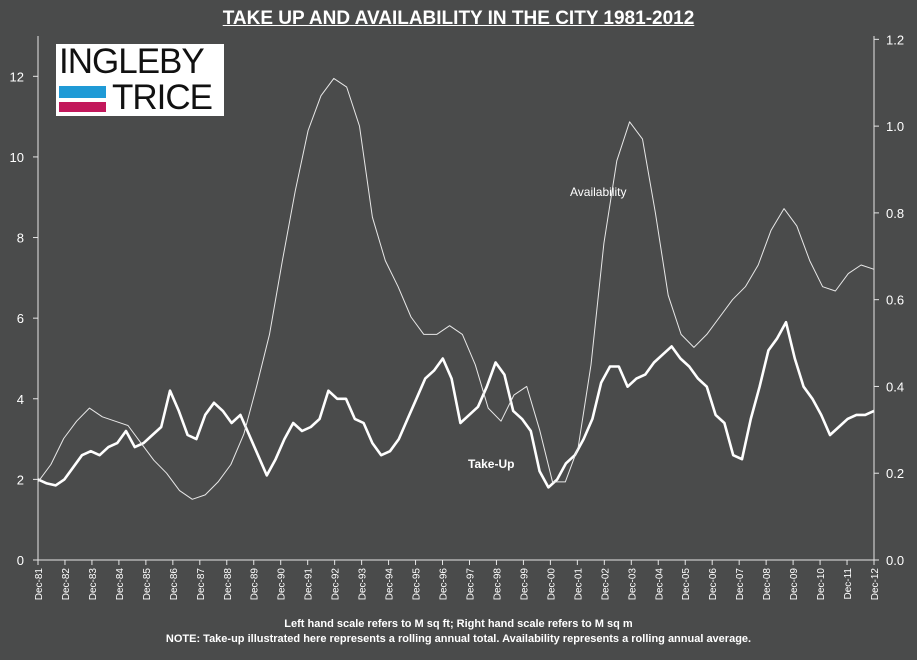 The image size is (917, 660). What do you see at coordinates (20, 399) in the screenshot?
I see `left-tick-label: 4` at bounding box center [20, 399].